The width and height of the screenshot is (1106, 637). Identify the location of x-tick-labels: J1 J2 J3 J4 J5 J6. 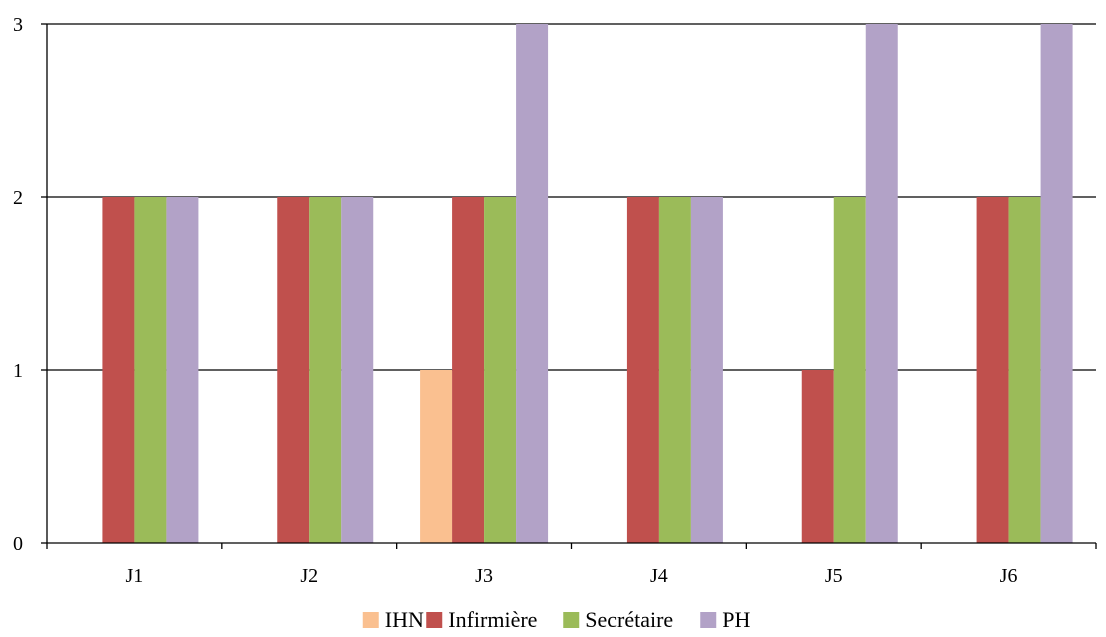
(572, 576).